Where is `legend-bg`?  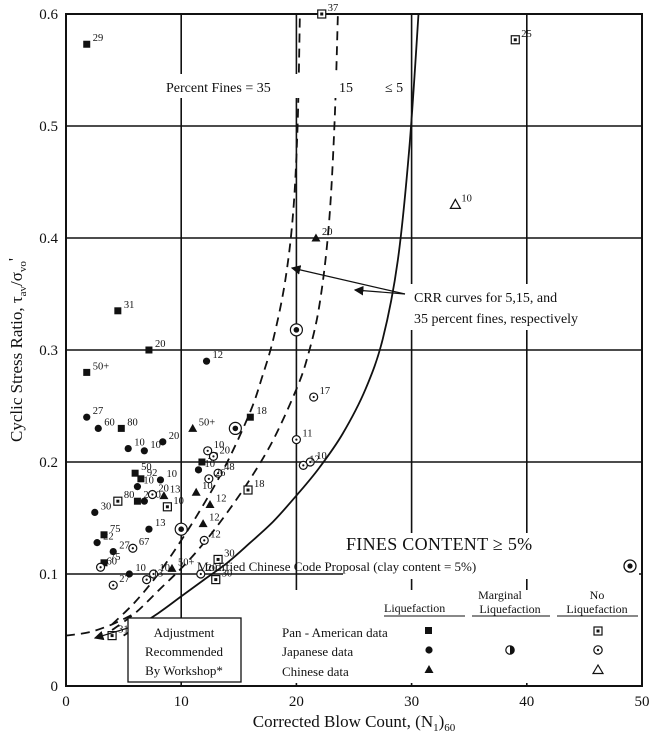 legend-bg is located at coordinates (459, 636).